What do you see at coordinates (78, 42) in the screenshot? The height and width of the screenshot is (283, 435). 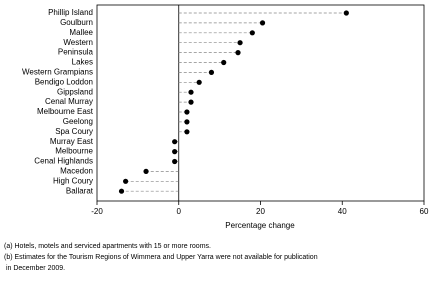 I see `y-tick-label: Western` at bounding box center [78, 42].